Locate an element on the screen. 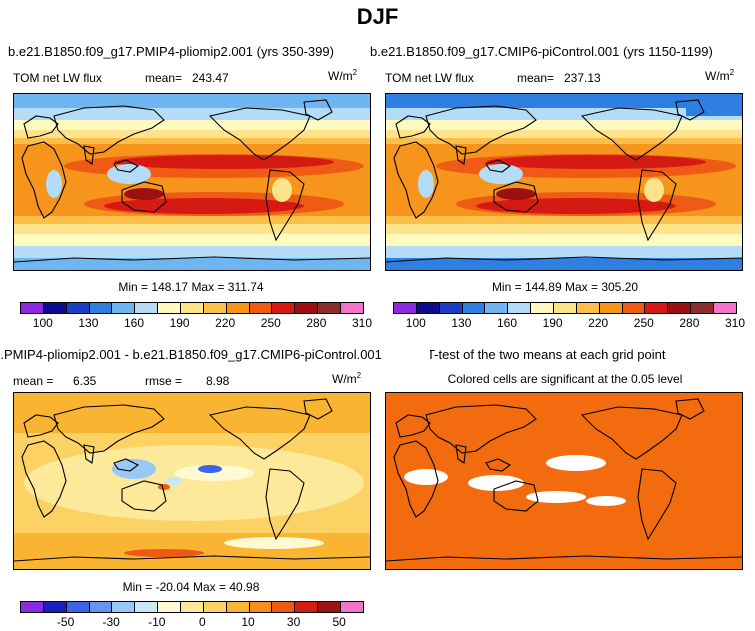 The height and width of the screenshot is (631, 755). colorbar-tick-label: 310 is located at coordinates (362, 323).